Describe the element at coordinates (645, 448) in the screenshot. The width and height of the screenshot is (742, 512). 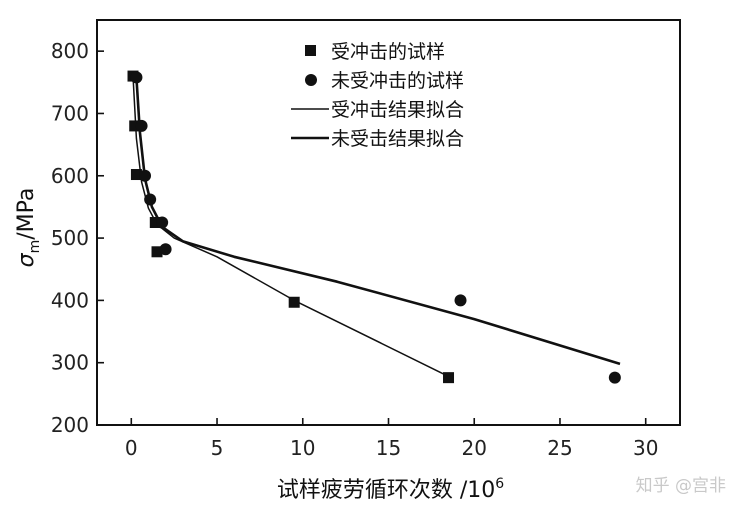
I see `x-tick-label: 30` at that location.